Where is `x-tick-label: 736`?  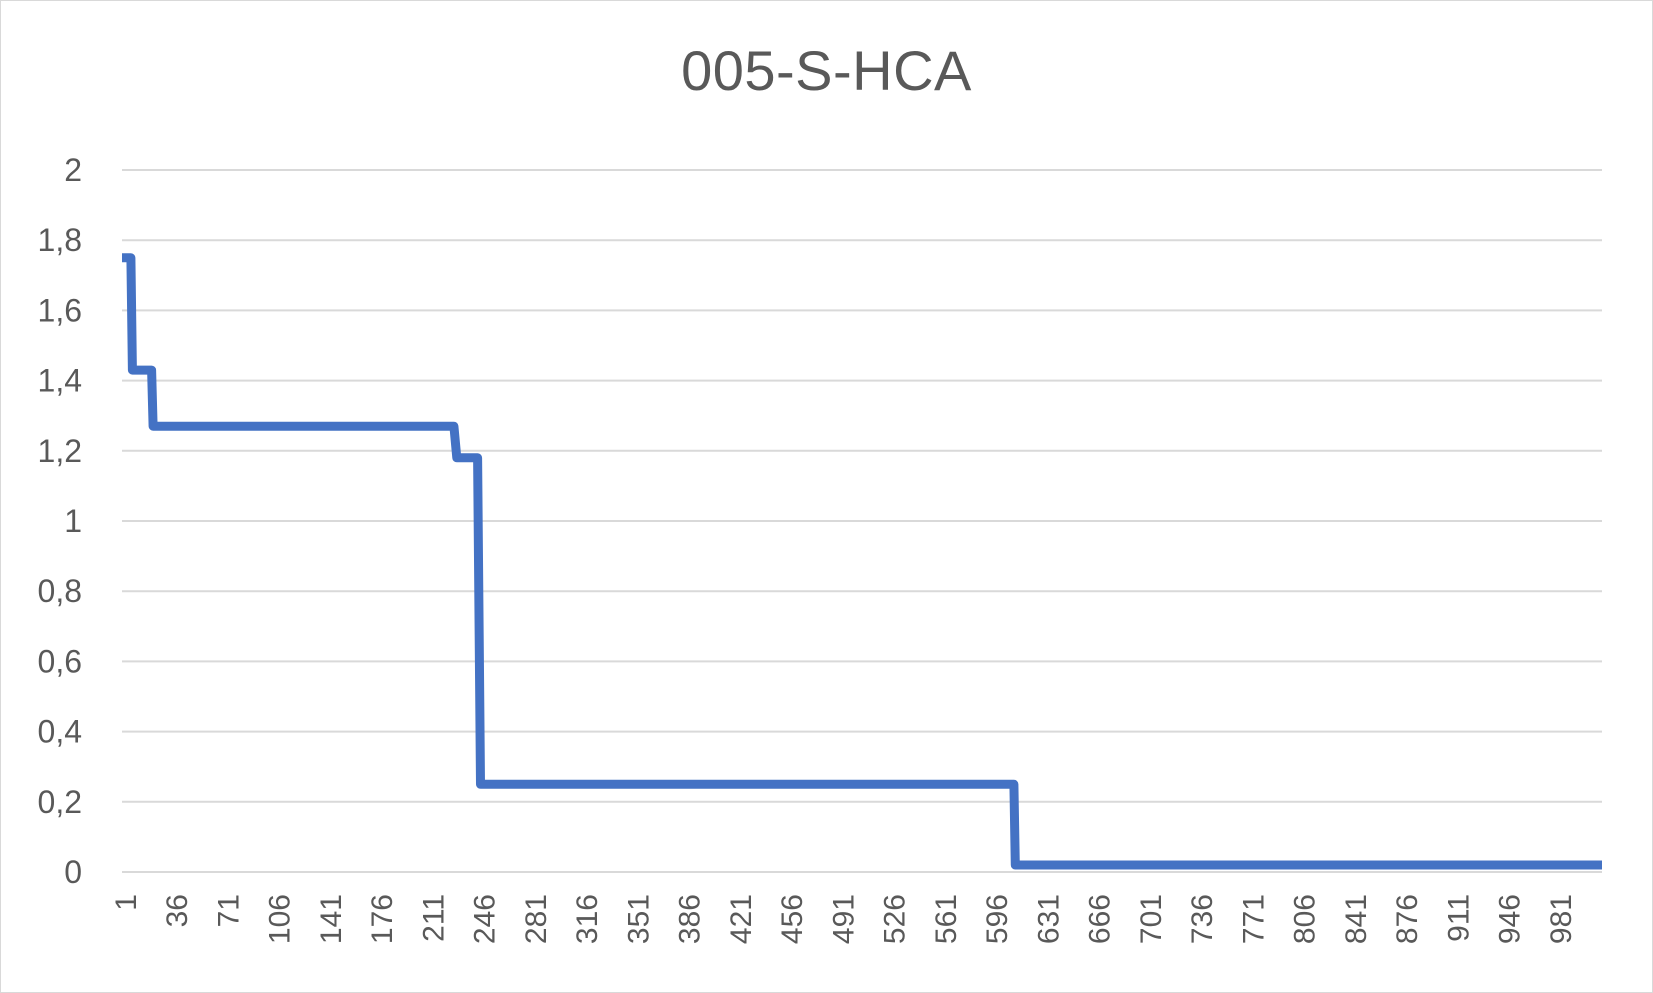 x-tick-label: 736 is located at coordinates (1202, 919).